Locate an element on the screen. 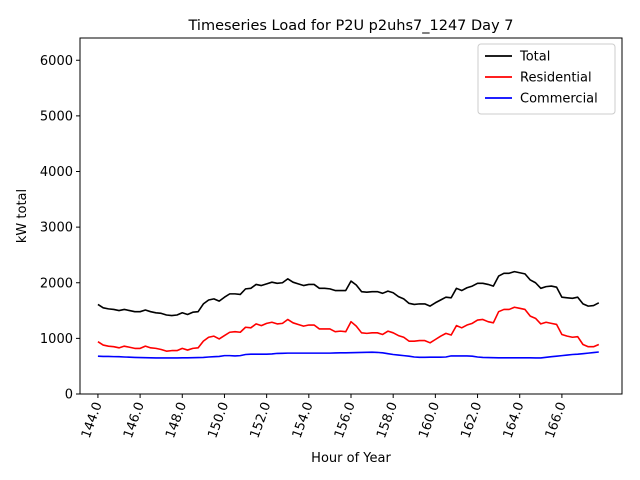 This screenshot has width=640, height=480. legend-box is located at coordinates (546, 79).